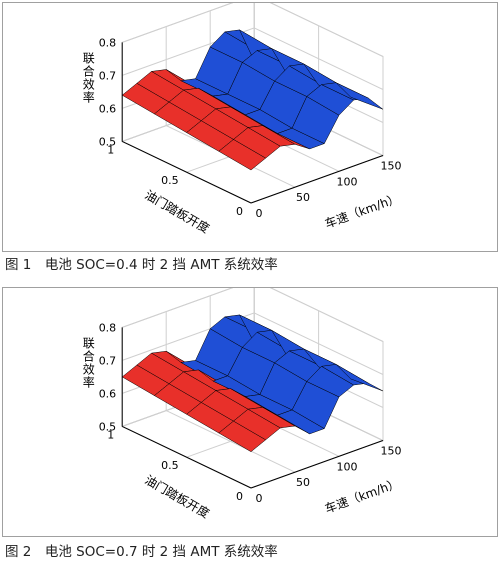 The width and height of the screenshot is (500, 573). Describe the element at coordinates (141, 265) in the screenshot. I see `figure-1-caption: 图 1 电池 SOC=0.4 时 2 挡 AMT 系统效率` at that location.